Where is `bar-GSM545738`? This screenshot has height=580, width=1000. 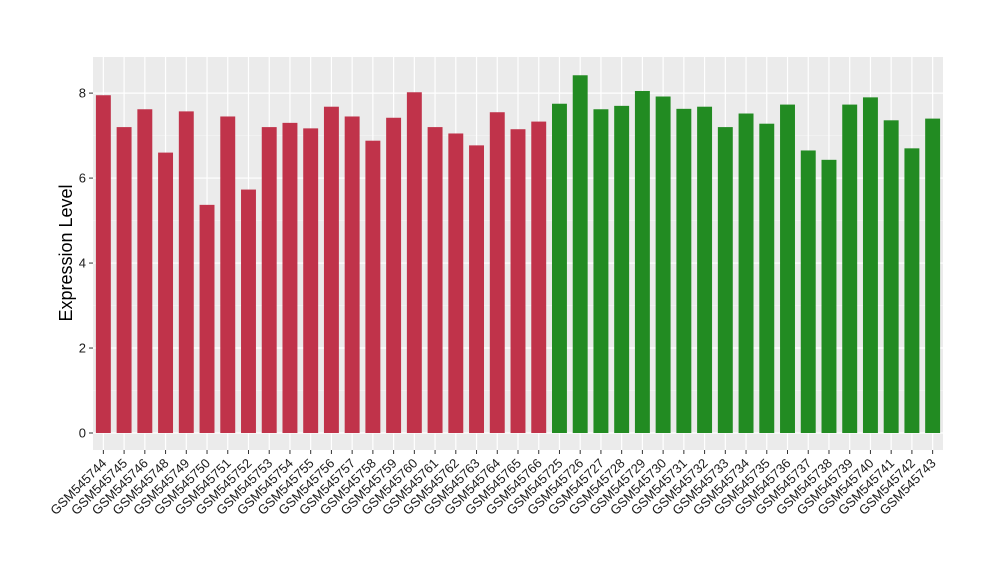 bar-GSM545738 is located at coordinates (829, 296).